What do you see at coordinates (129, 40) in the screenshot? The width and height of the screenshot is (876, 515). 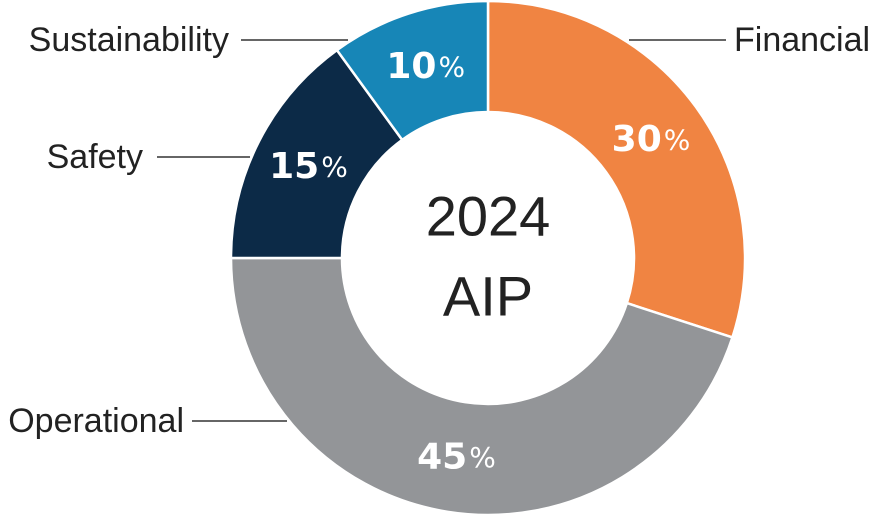 I see `category-label-sustainability: Sustainability` at bounding box center [129, 40].